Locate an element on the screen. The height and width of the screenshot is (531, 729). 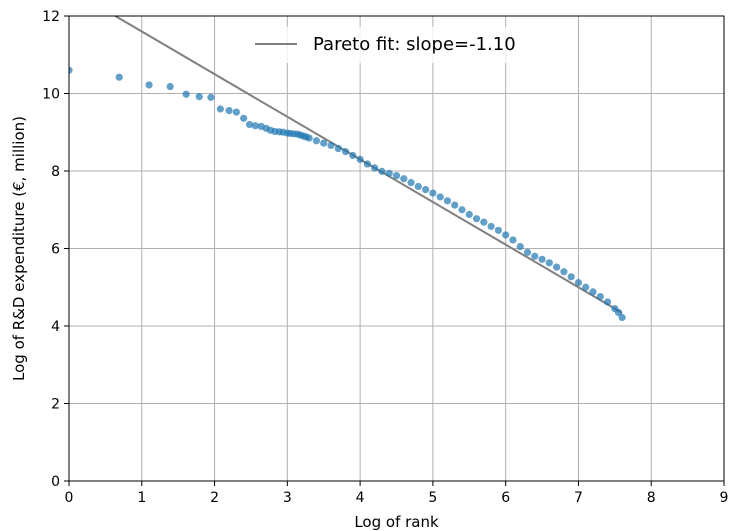
y-axis-label: Log of R&D expenditure (€, million) is located at coordinates (19, 248).